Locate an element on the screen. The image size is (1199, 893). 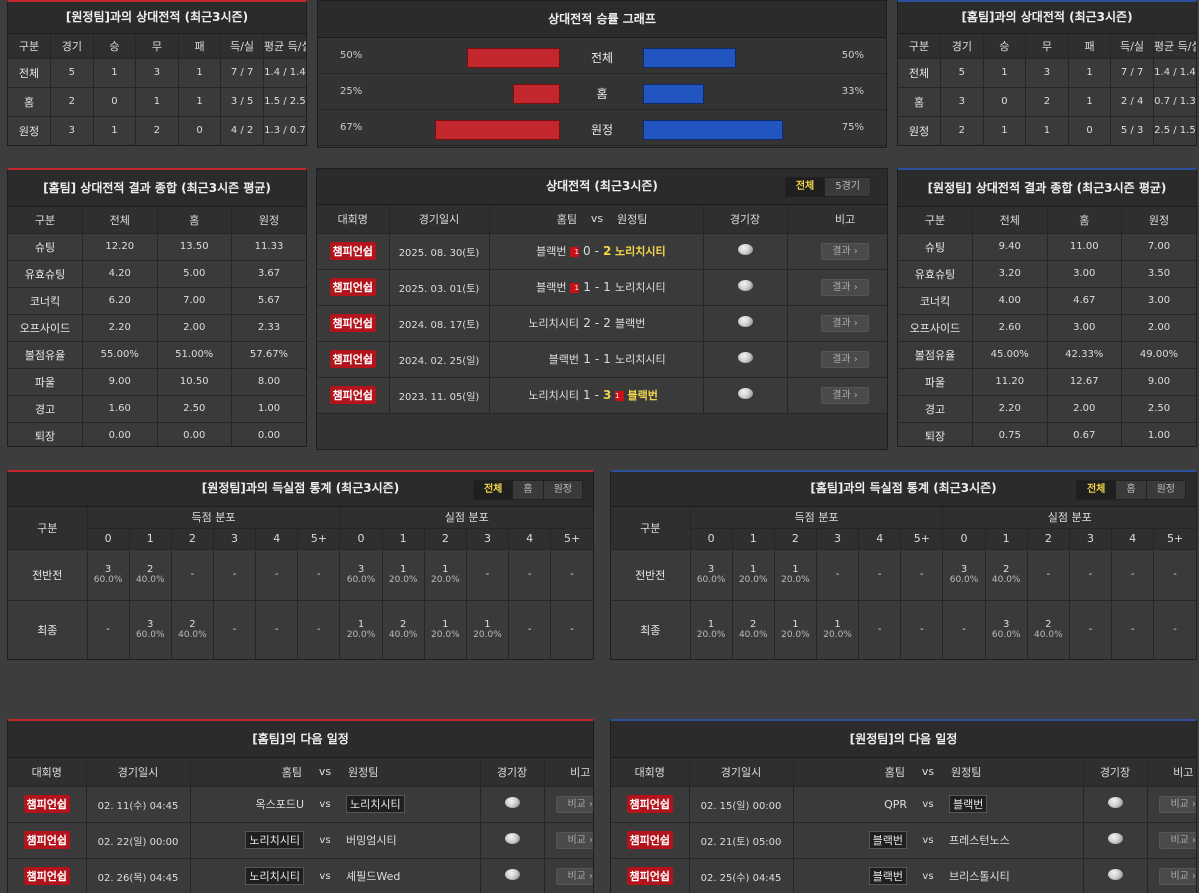
col-vs: vs is located at coordinates (325, 772).